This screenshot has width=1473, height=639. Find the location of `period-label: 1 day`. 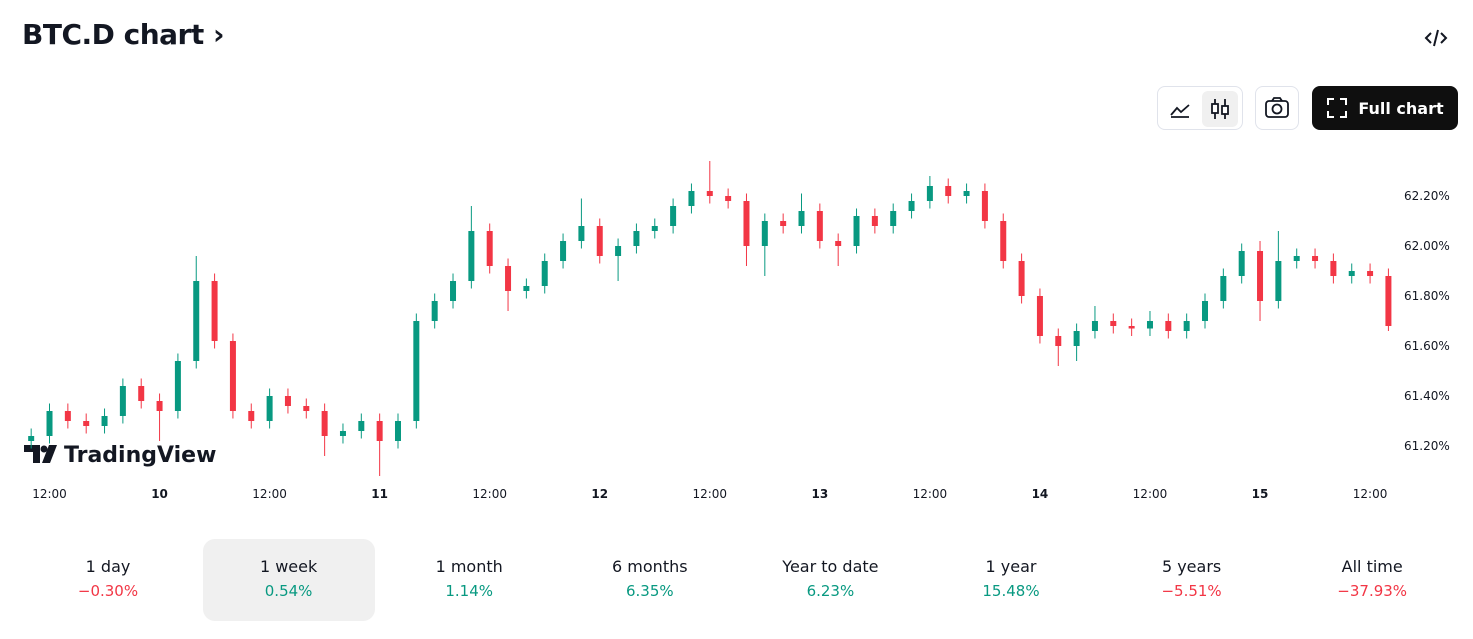

period-label: 1 day is located at coordinates (108, 566).